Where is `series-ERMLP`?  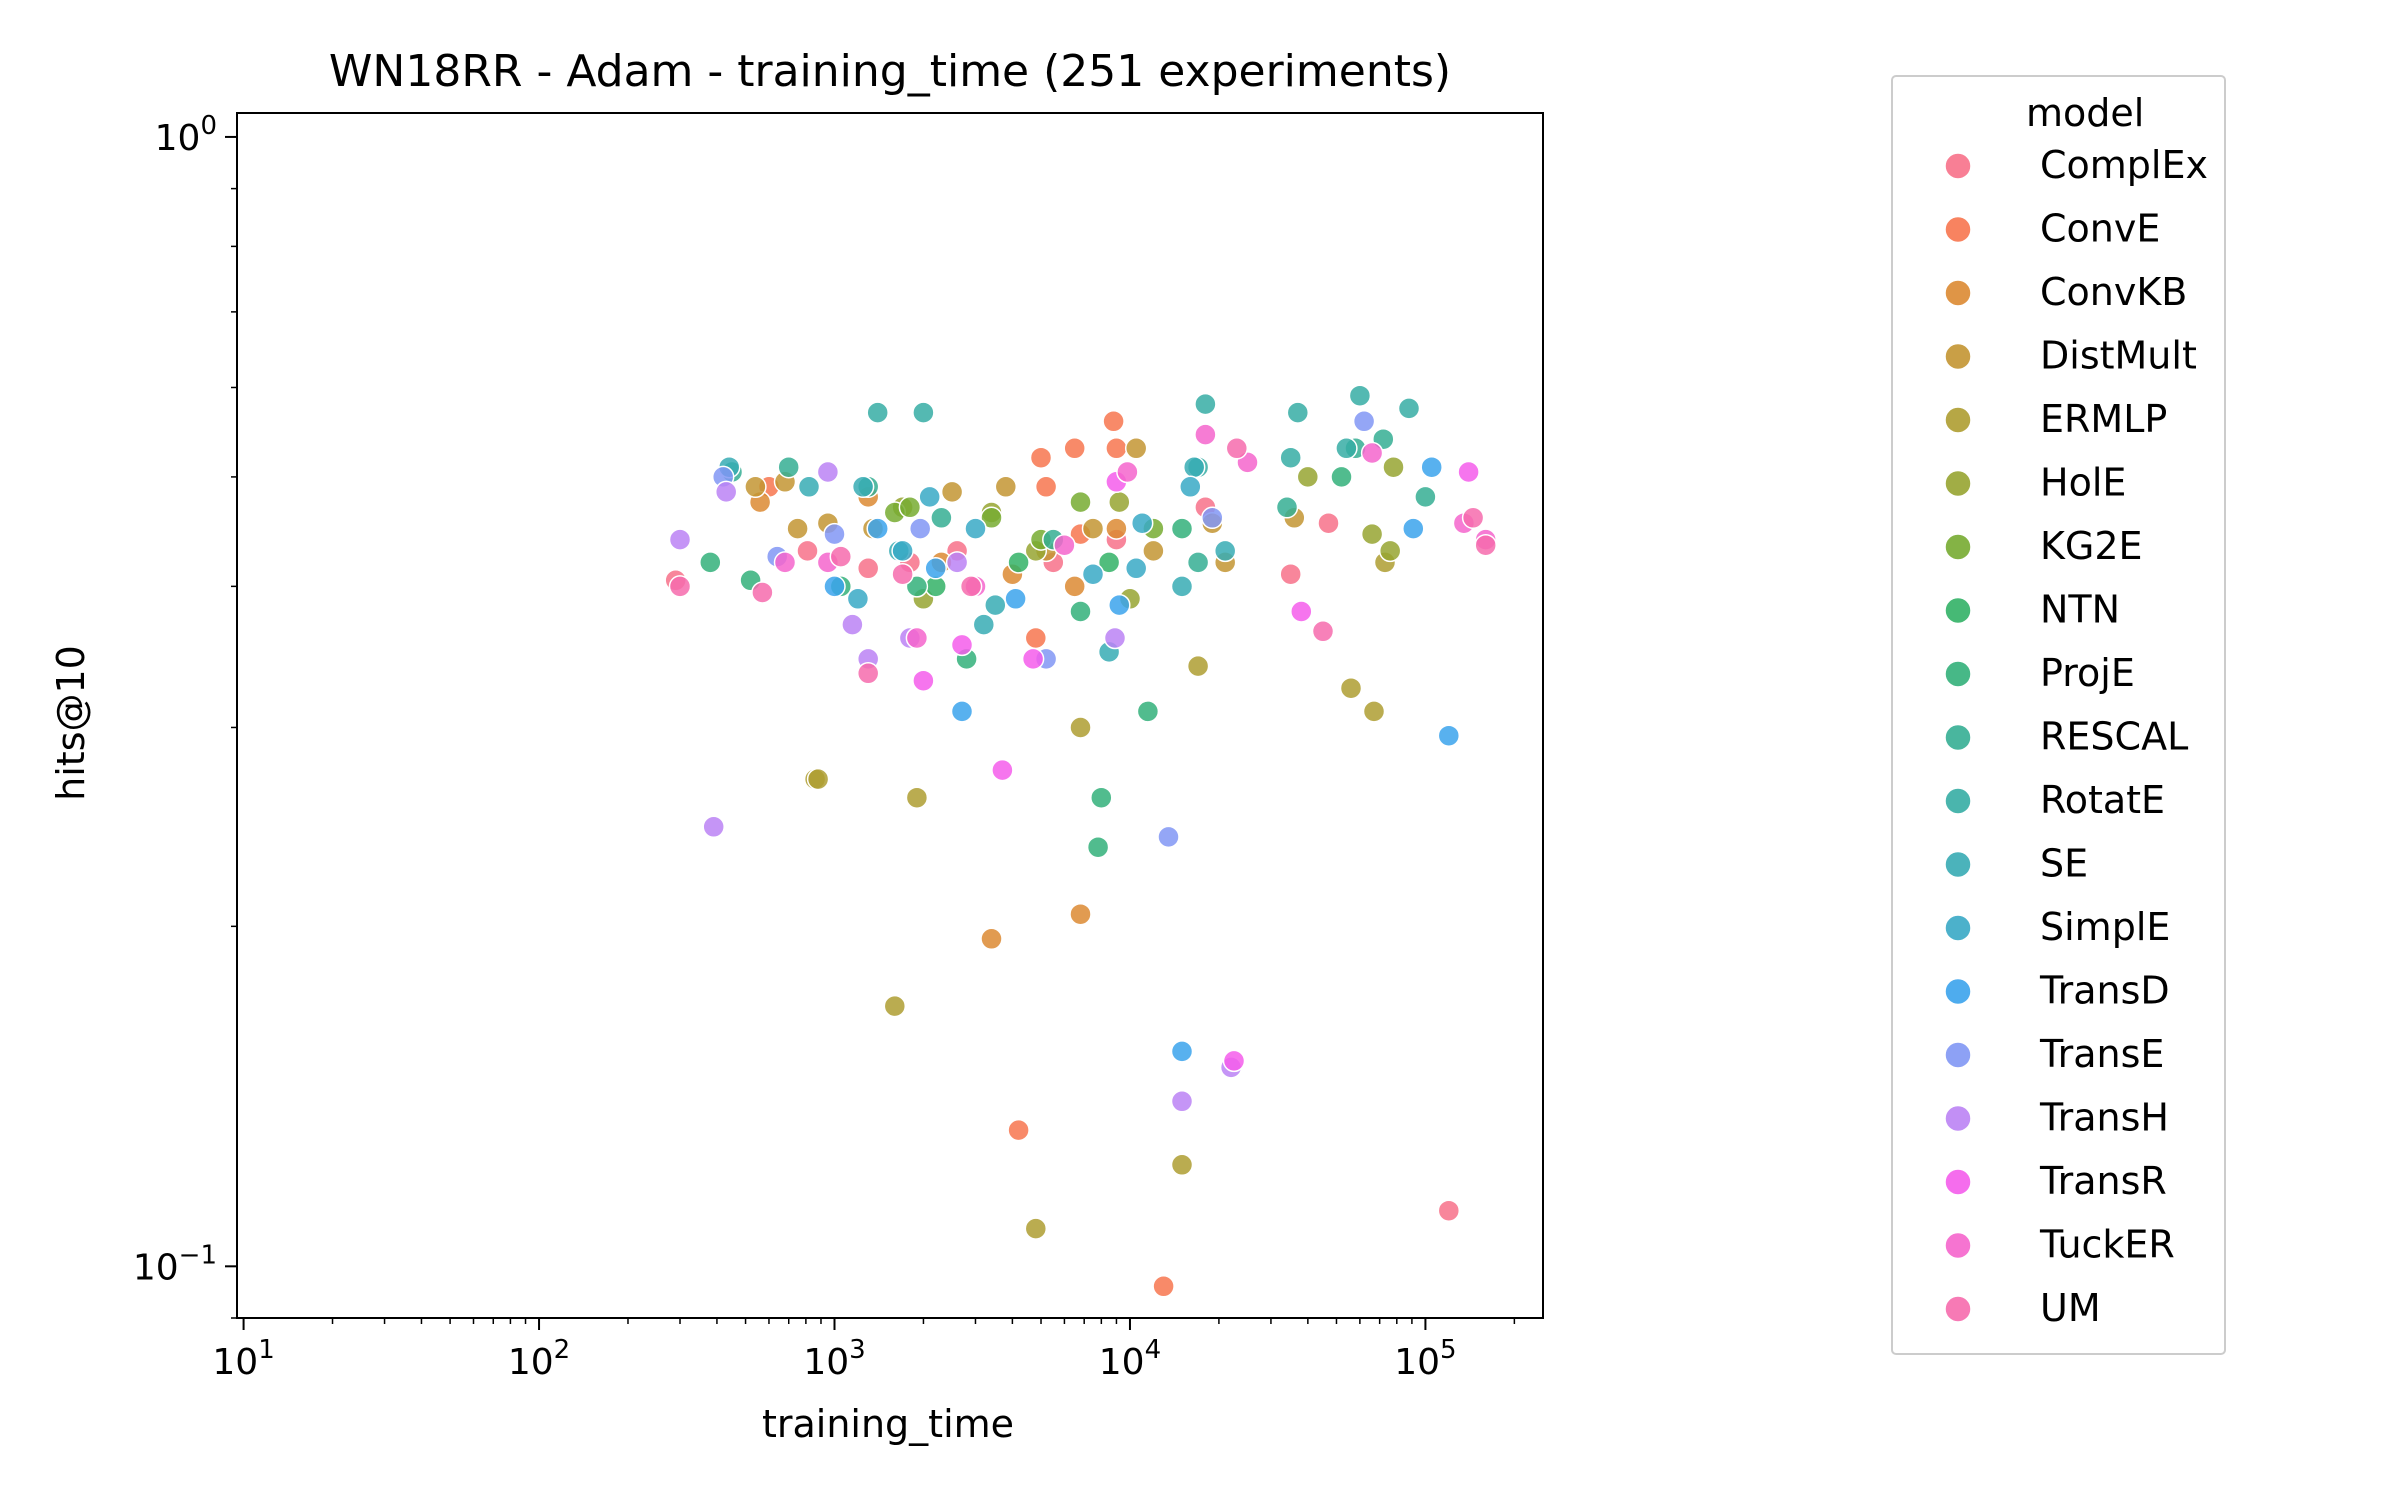
series-ERMLP is located at coordinates (1100, 895).